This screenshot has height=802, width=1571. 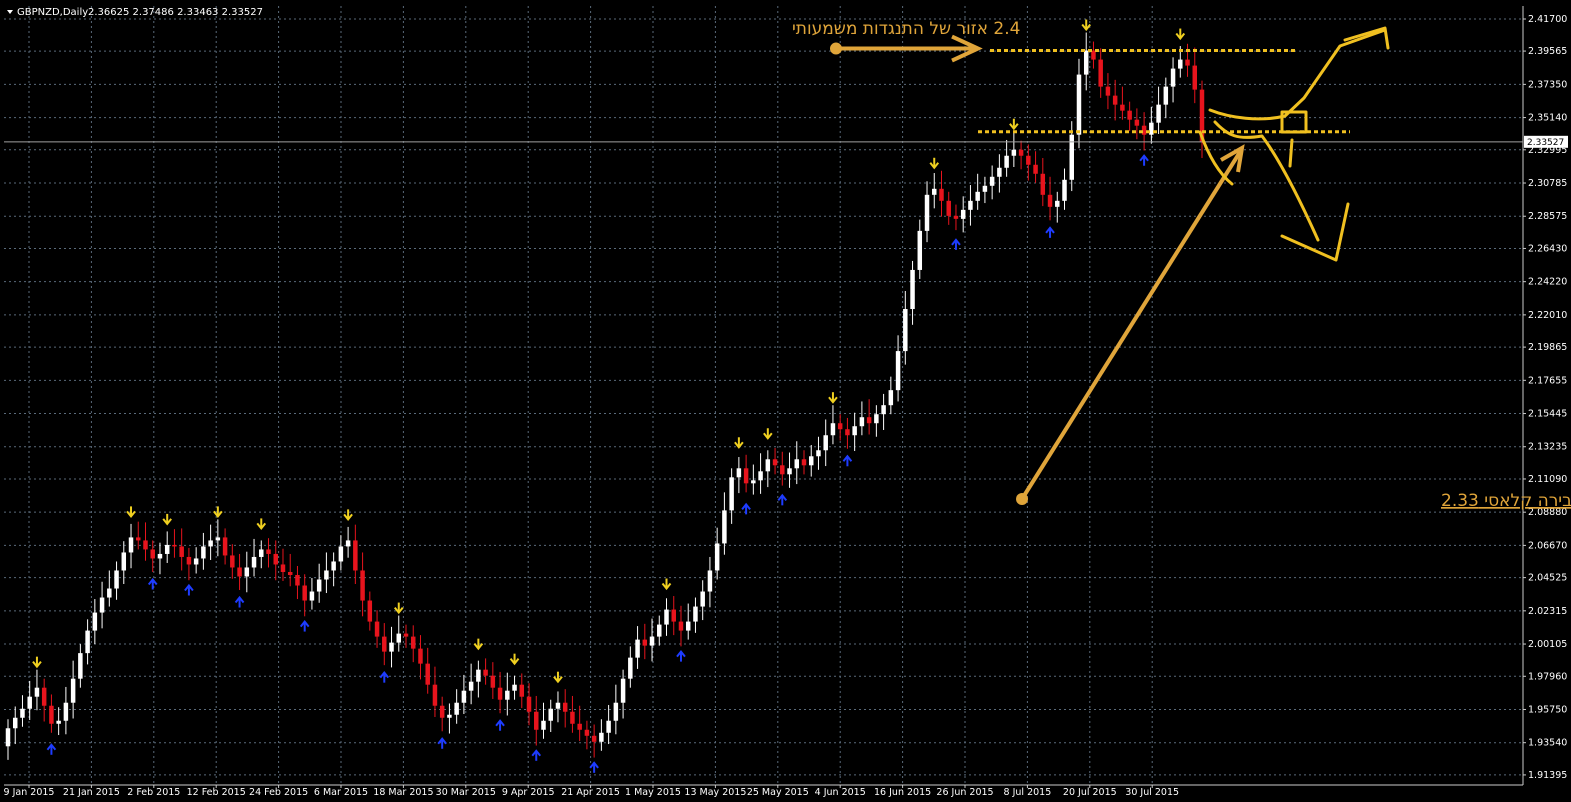 I want to click on resistance-annotation: 2.4 אזור של התנגדות משמעותי, so click(x=906, y=29).